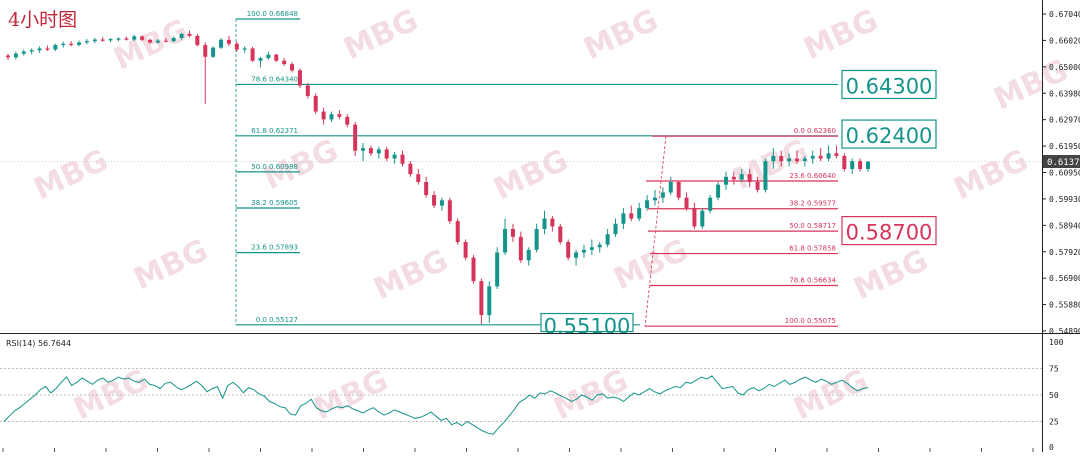  Describe the element at coordinates (1064, 93) in the screenshot. I see `price-tick-label: 0.63980` at that location.